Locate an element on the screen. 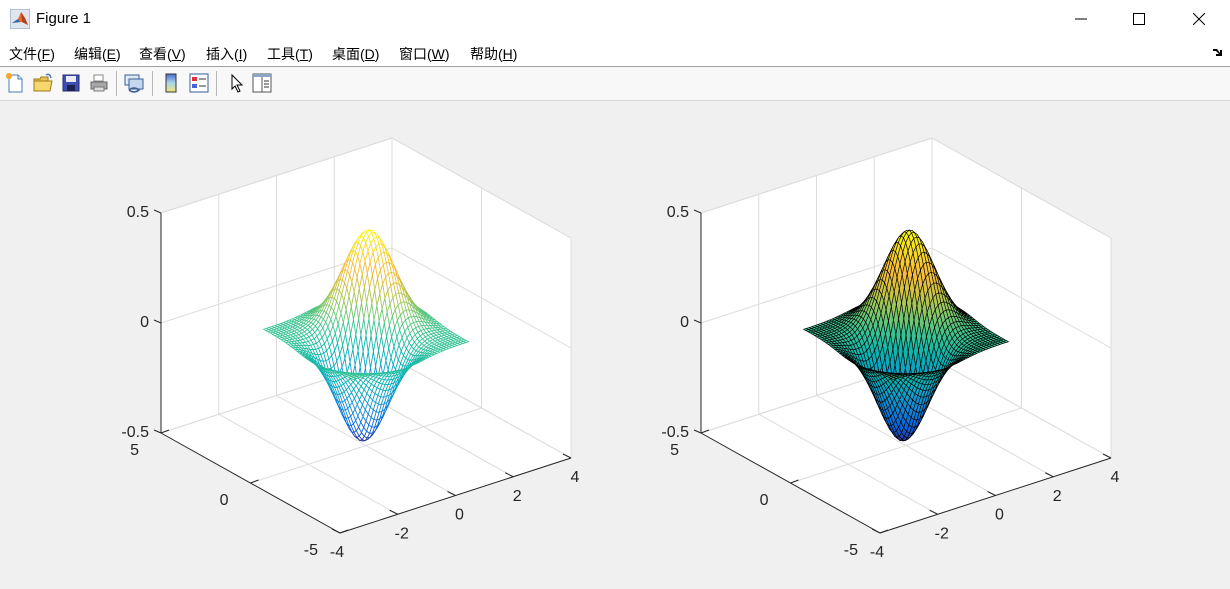  open-file-icon is located at coordinates (43, 83).